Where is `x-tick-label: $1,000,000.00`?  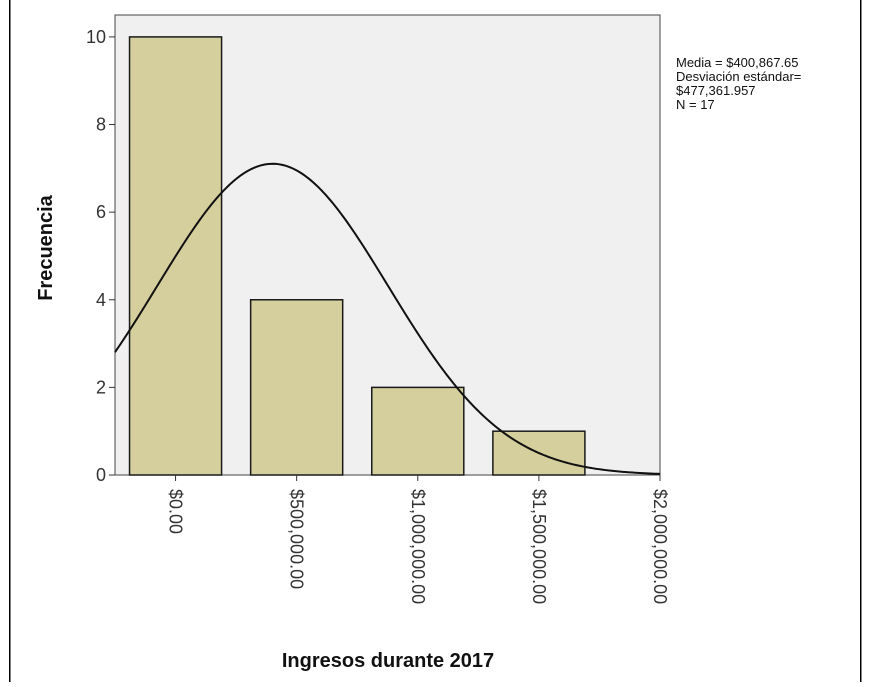
x-tick-label: $1,000,000.00 is located at coordinates (418, 546).